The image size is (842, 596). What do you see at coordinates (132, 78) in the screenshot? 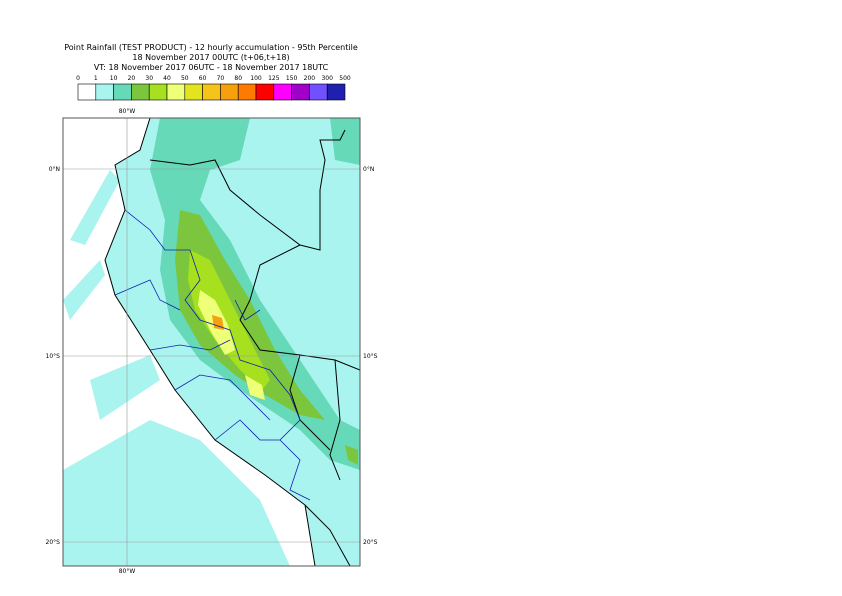
I see `legend-label: 20` at bounding box center [132, 78].